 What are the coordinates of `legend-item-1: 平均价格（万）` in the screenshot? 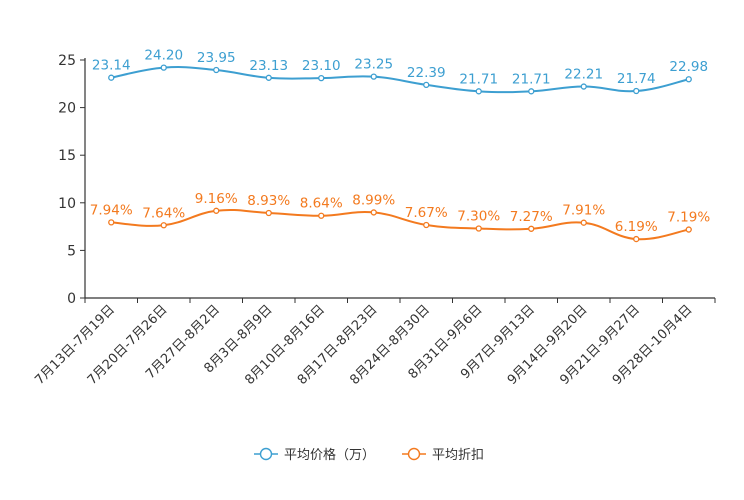 It's located at (314, 455).